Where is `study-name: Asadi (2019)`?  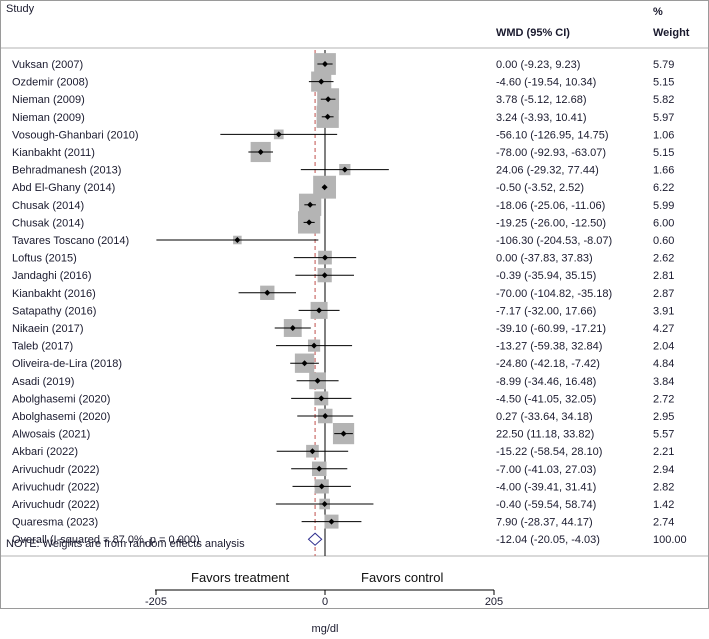
study-name: Asadi (2019) is located at coordinates (43, 382).